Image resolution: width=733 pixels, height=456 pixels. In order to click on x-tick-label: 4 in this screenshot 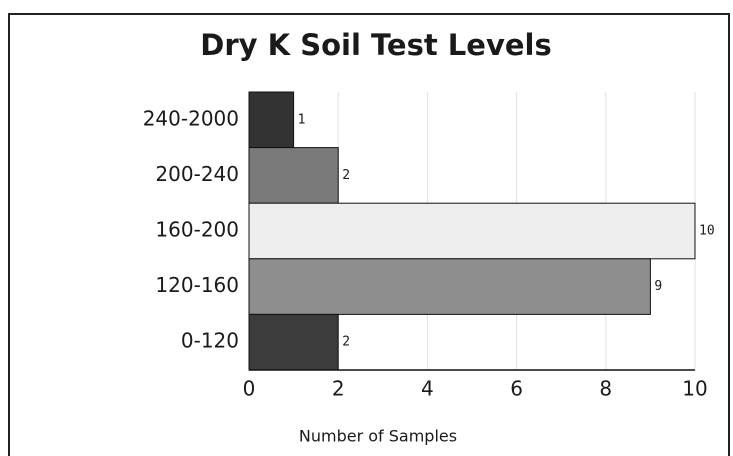, I will do `click(427, 389)`.